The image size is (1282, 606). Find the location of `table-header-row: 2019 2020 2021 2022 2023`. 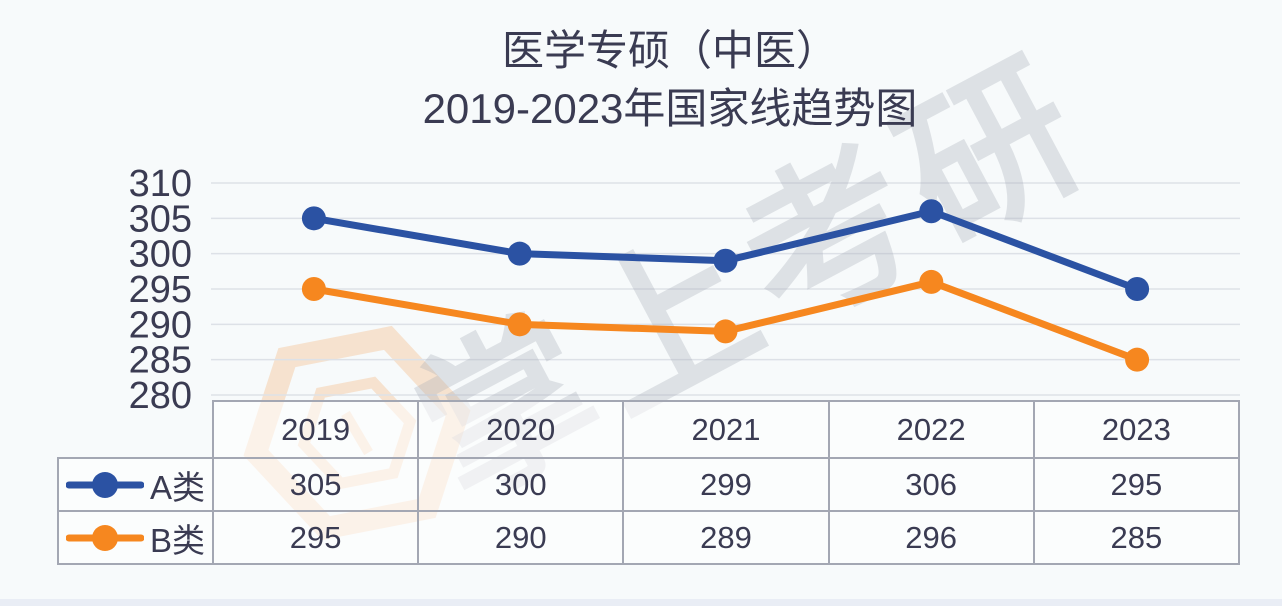

table-header-row: 2019 2020 2021 2022 2023 is located at coordinates (649, 429).